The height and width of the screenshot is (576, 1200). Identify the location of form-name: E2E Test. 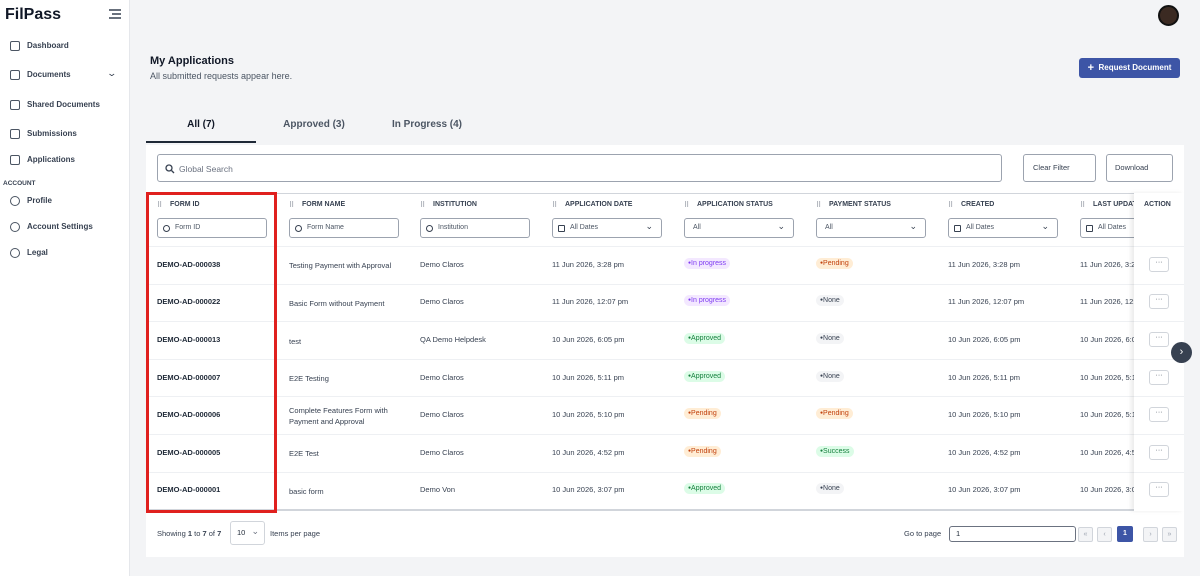
(304, 454).